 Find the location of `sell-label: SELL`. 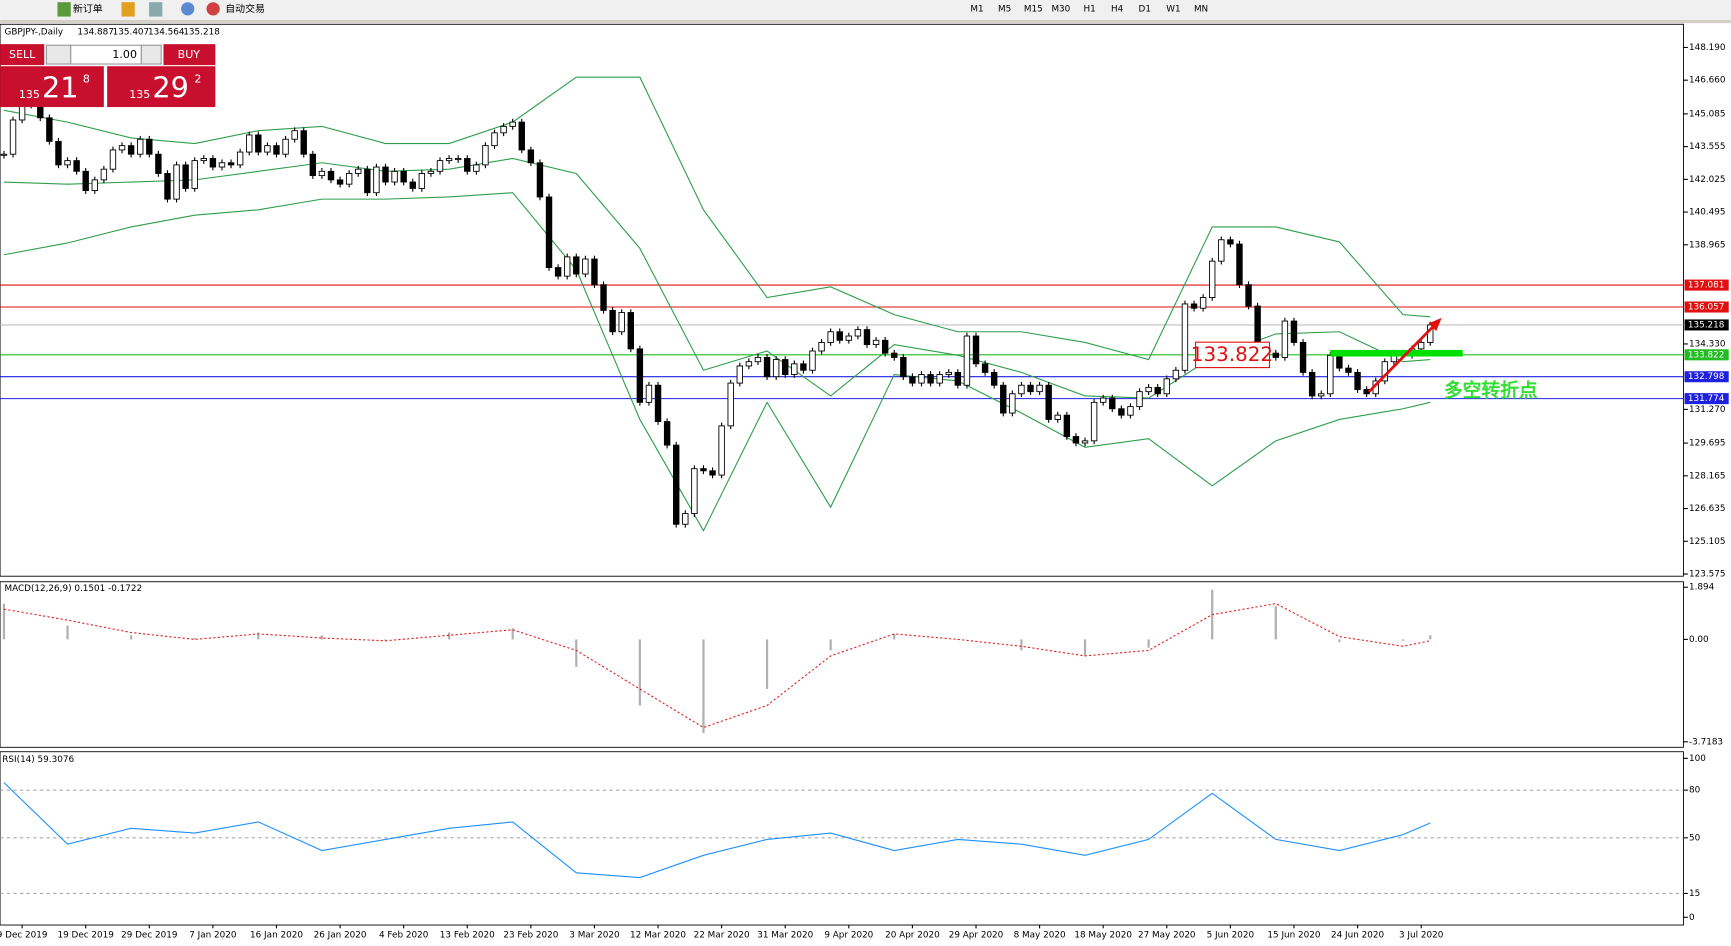

sell-label: SELL is located at coordinates (22, 54).